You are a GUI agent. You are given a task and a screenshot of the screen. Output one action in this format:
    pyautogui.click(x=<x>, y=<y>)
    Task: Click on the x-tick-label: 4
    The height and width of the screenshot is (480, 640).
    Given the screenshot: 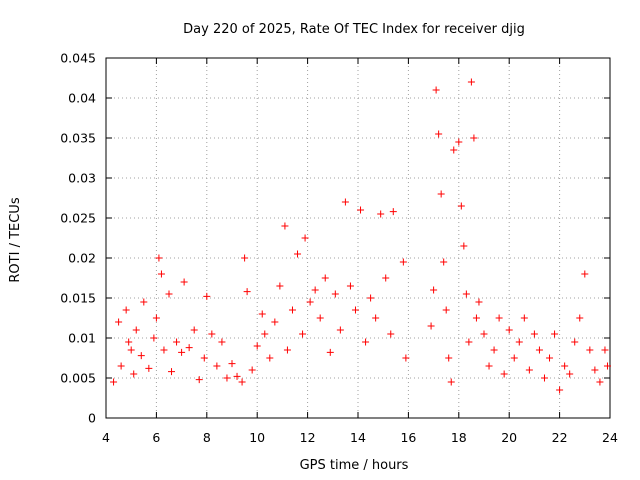 What is the action you would take?
    pyautogui.click(x=106, y=437)
    